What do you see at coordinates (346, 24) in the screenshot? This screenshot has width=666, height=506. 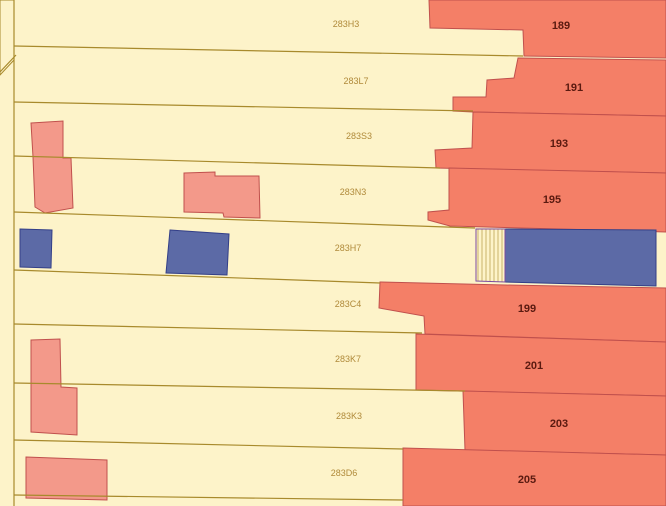 I see `parcel-id-283H3: 283H3` at bounding box center [346, 24].